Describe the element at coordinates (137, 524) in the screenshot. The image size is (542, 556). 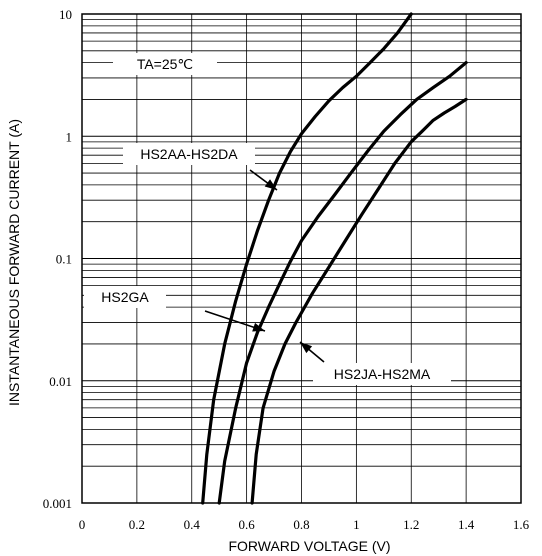
I see `x-tick-label: 0.2` at that location.